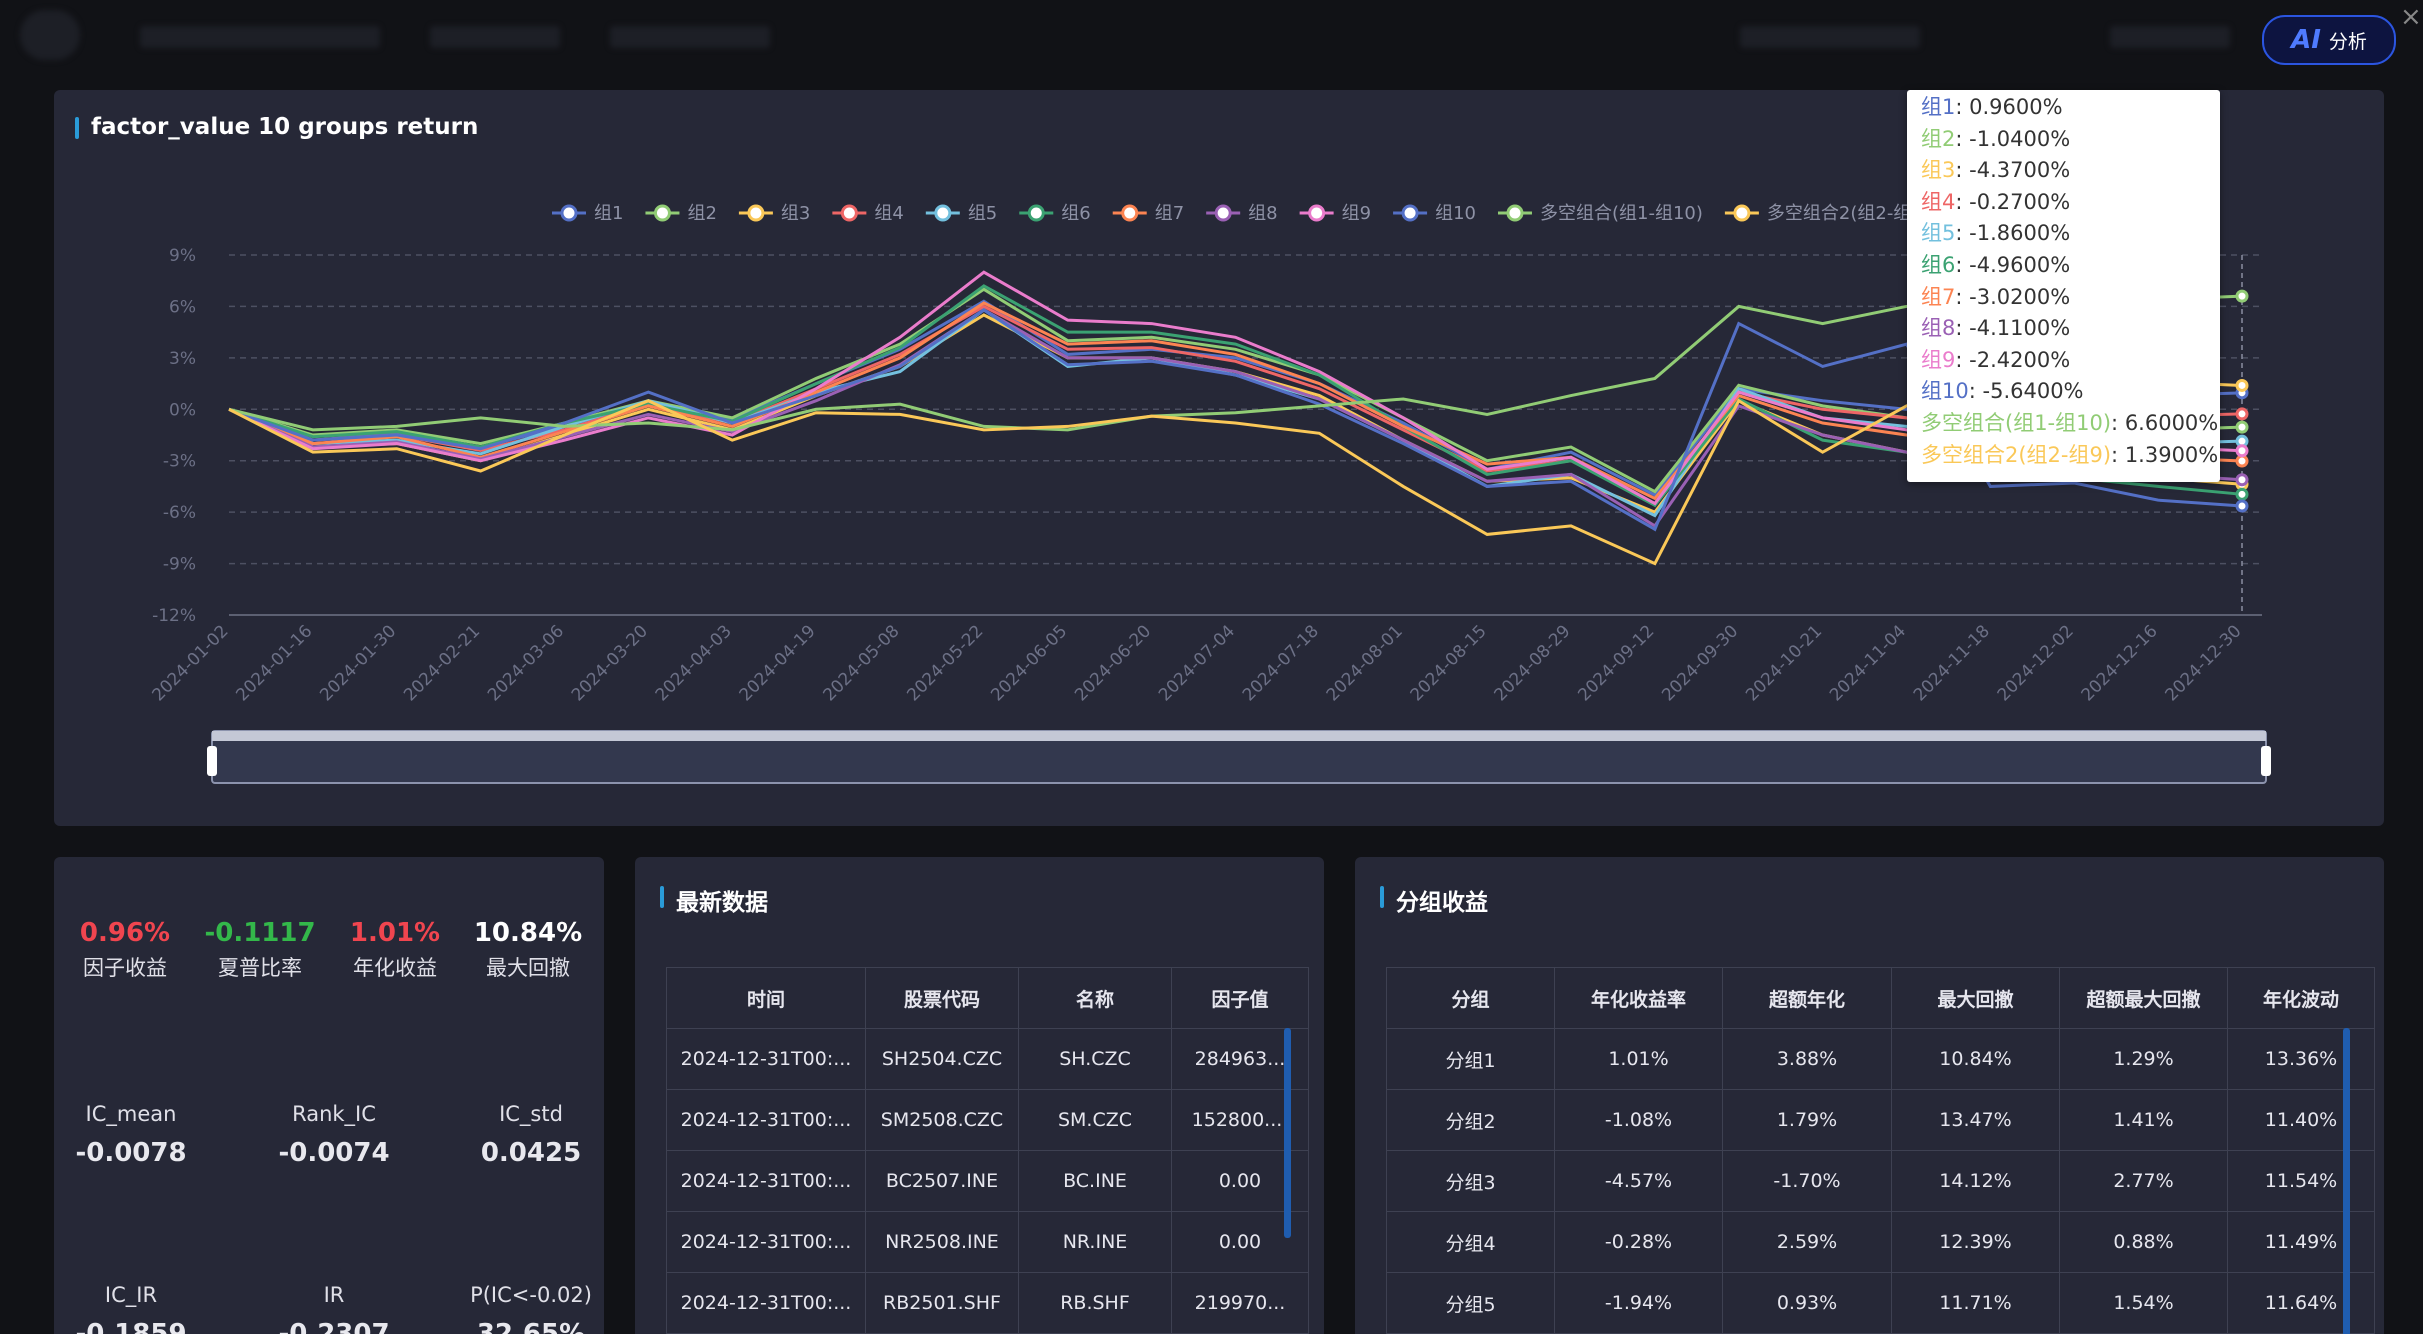 The height and width of the screenshot is (1334, 2423). What do you see at coordinates (131, 1114) in the screenshot?
I see `stat-label: IC_mean` at bounding box center [131, 1114].